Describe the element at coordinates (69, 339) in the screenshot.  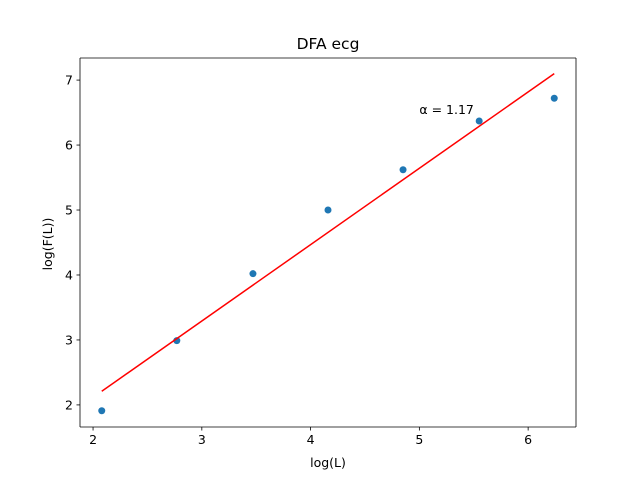
I see `y-tick-label-3: 3` at that location.